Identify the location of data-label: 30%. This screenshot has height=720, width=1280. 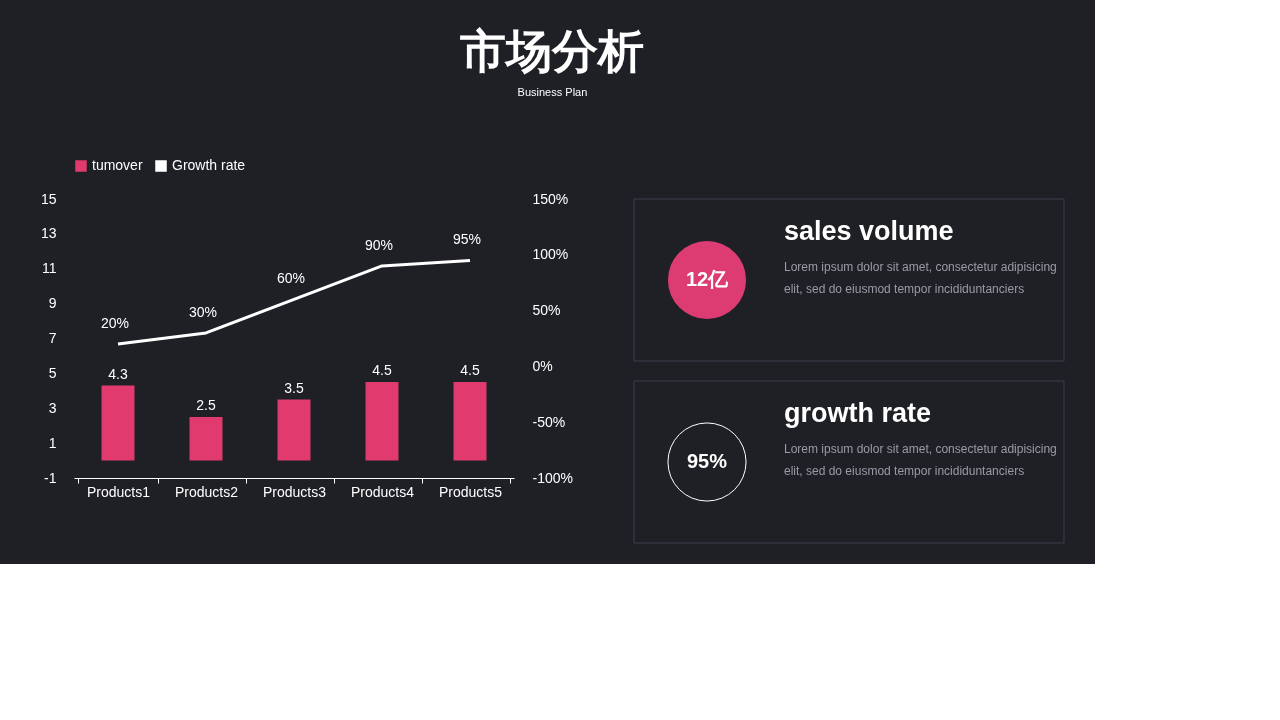
(203, 311).